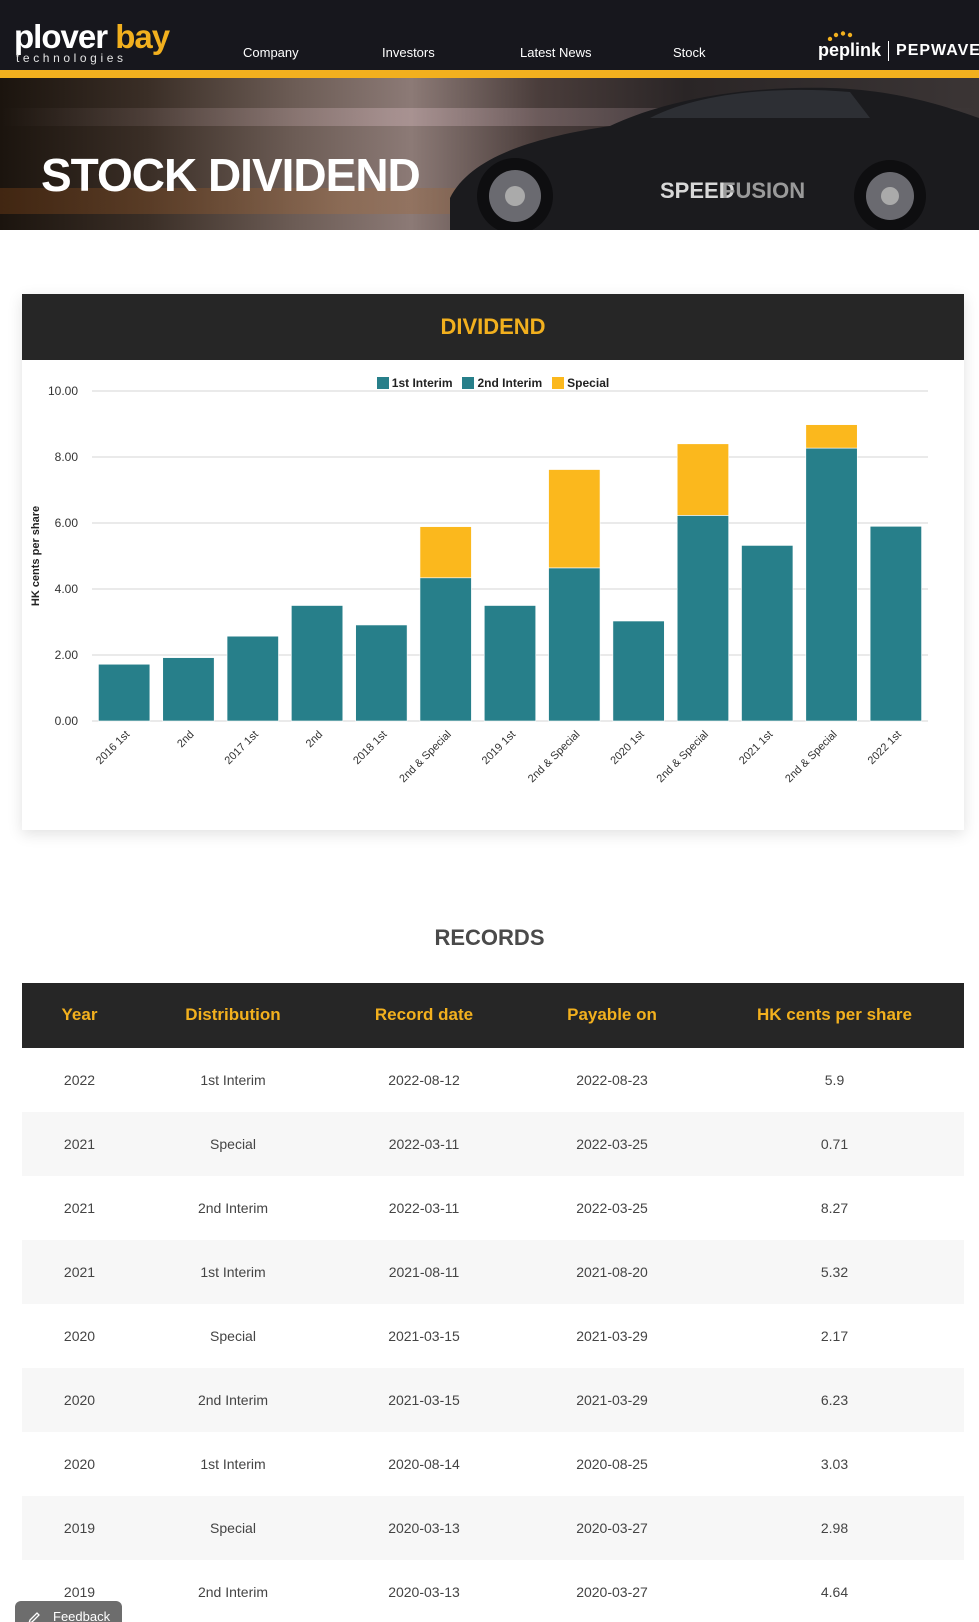  What do you see at coordinates (834, 1272) in the screenshot?
I see `cell-hk-cents: 5.32` at bounding box center [834, 1272].